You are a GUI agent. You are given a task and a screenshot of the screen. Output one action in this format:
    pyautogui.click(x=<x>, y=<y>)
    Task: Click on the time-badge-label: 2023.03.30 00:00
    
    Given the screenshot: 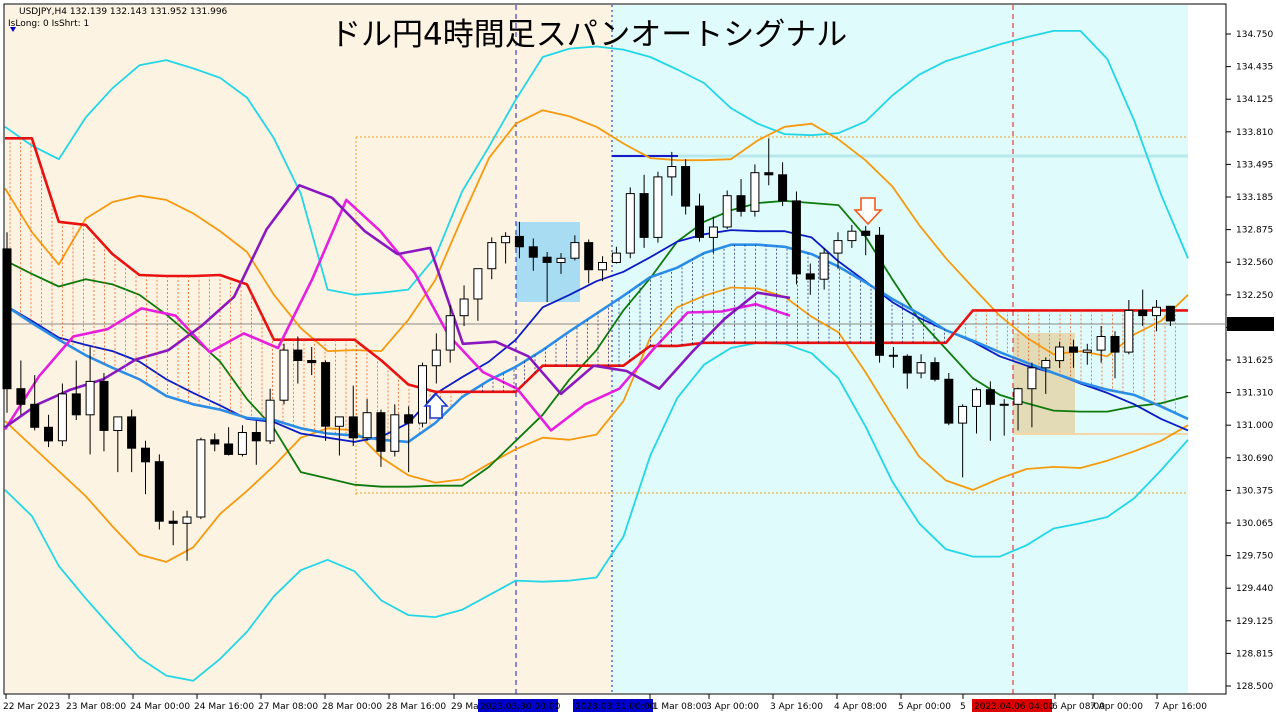 What is the action you would take?
    pyautogui.click(x=520, y=707)
    